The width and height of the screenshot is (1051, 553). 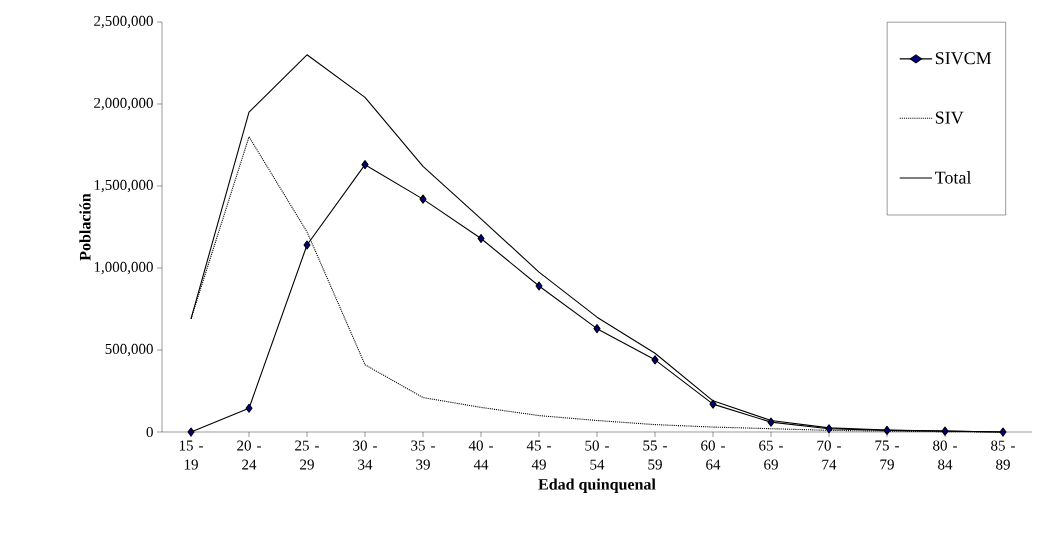 What do you see at coordinates (123, 186) in the screenshot?
I see `y-tick-label: 1,500,000` at bounding box center [123, 186].